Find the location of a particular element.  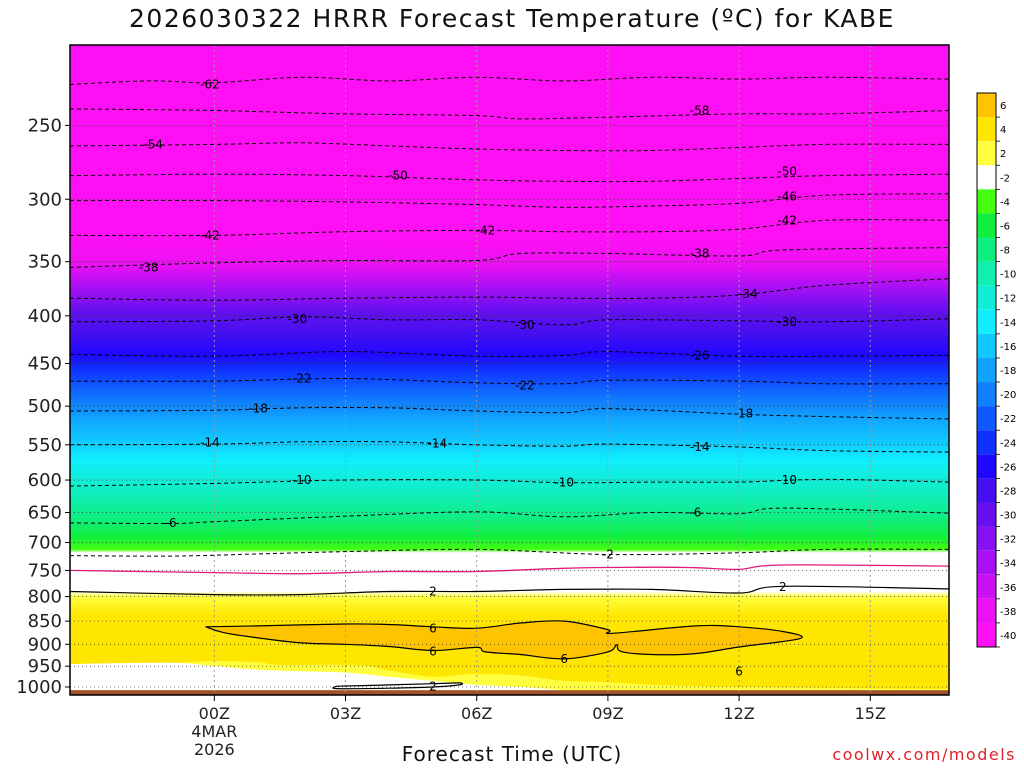

colorbar-label: -26 is located at coordinates (1008, 467).